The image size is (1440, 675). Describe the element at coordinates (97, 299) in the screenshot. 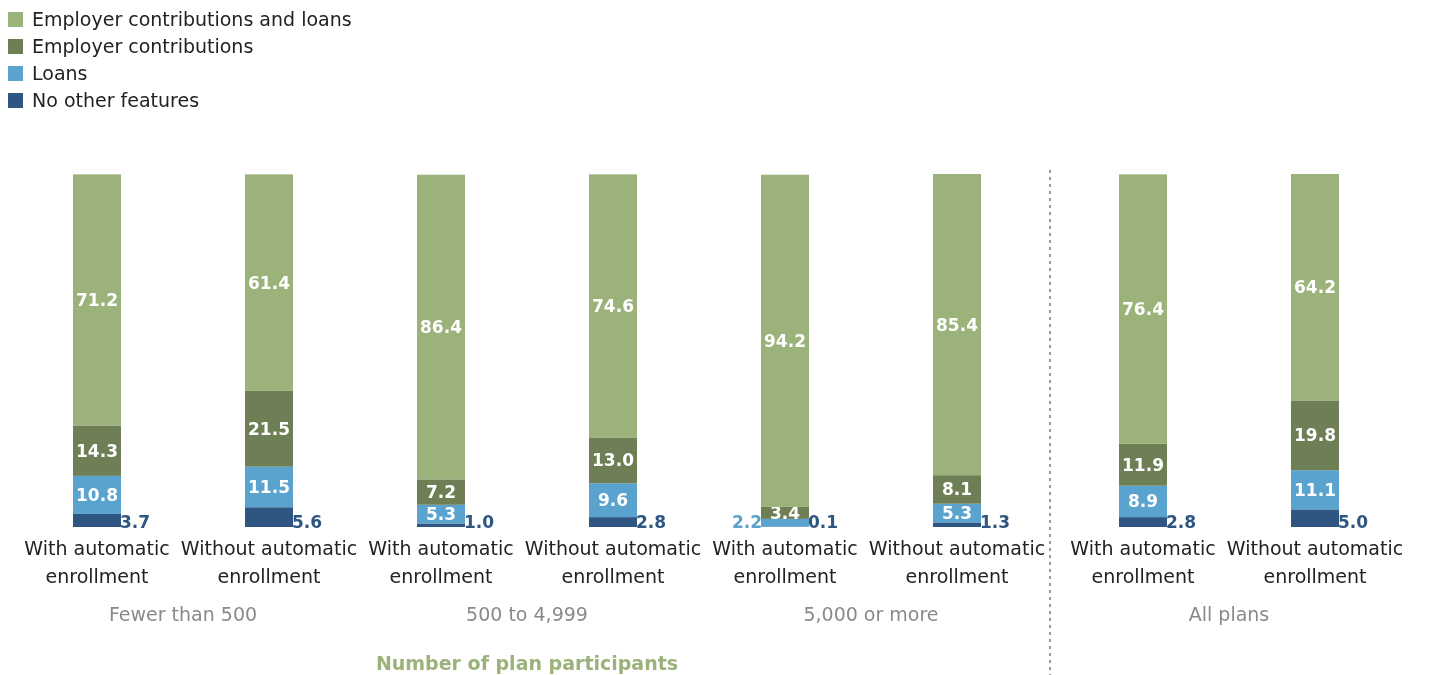

I see `data-label: 71.2` at that location.